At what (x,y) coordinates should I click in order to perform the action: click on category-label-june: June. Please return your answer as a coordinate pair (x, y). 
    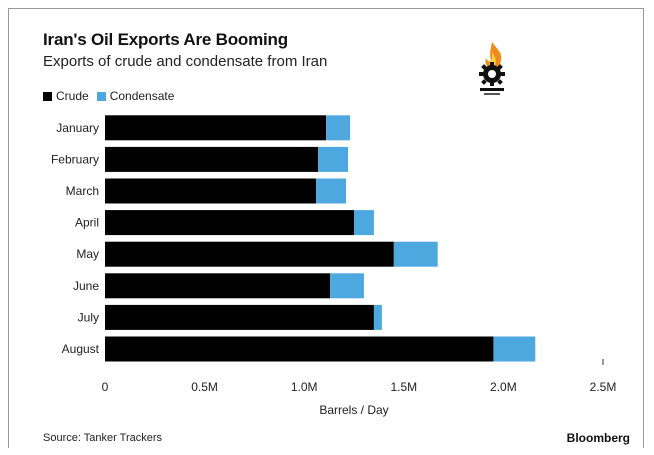
    Looking at the image, I should click on (86, 286).